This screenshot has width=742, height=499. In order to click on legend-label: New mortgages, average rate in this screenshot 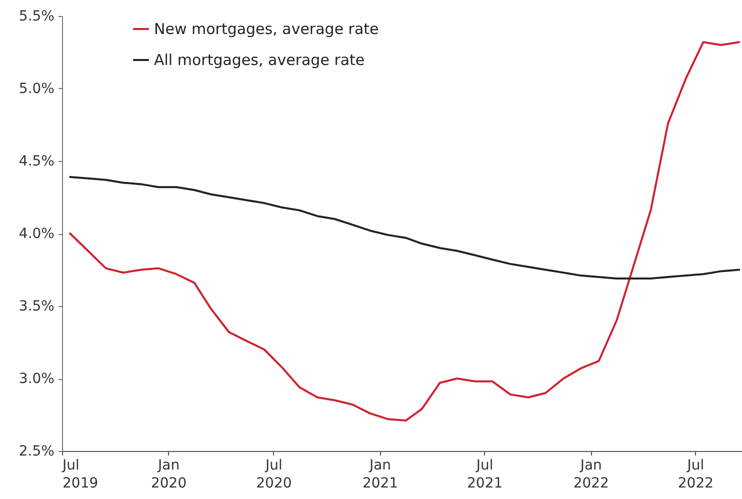, I will do `click(266, 29)`.